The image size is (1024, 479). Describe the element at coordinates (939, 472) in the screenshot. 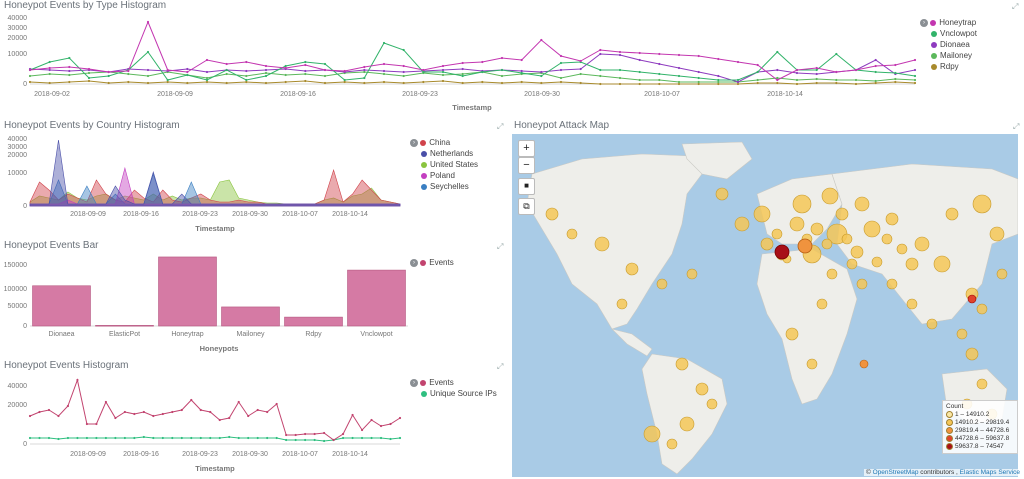

I see `attribution-mid: contributors ,` at that location.